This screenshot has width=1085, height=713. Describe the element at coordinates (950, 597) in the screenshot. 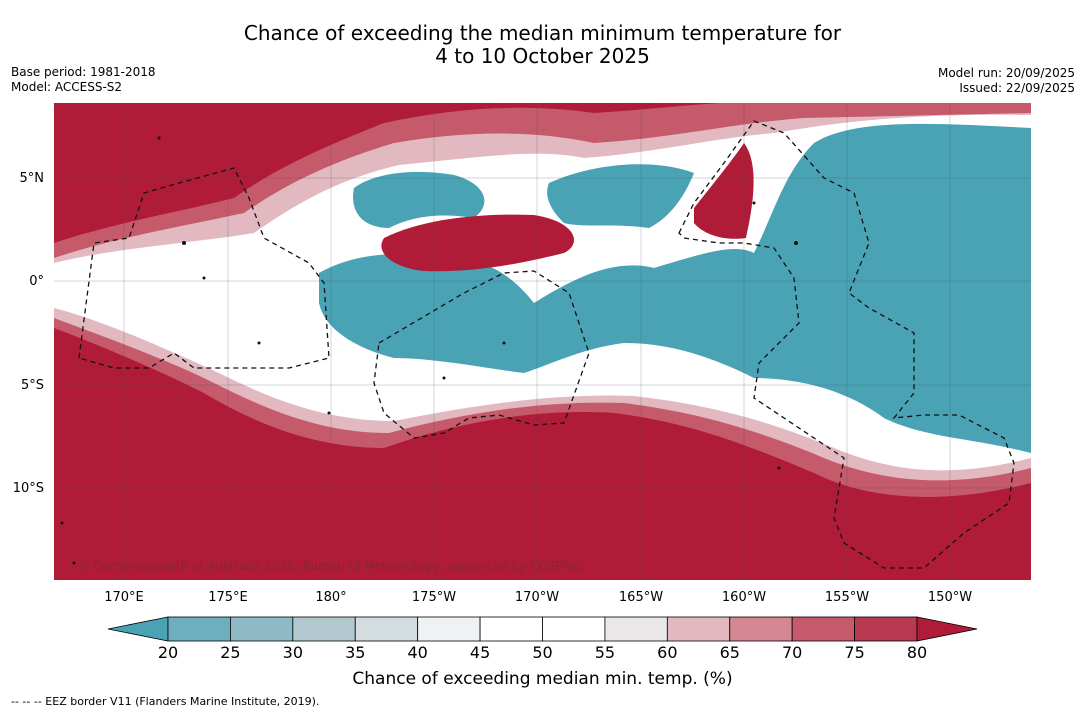

I see `longitude-label-150w: 150°W` at that location.